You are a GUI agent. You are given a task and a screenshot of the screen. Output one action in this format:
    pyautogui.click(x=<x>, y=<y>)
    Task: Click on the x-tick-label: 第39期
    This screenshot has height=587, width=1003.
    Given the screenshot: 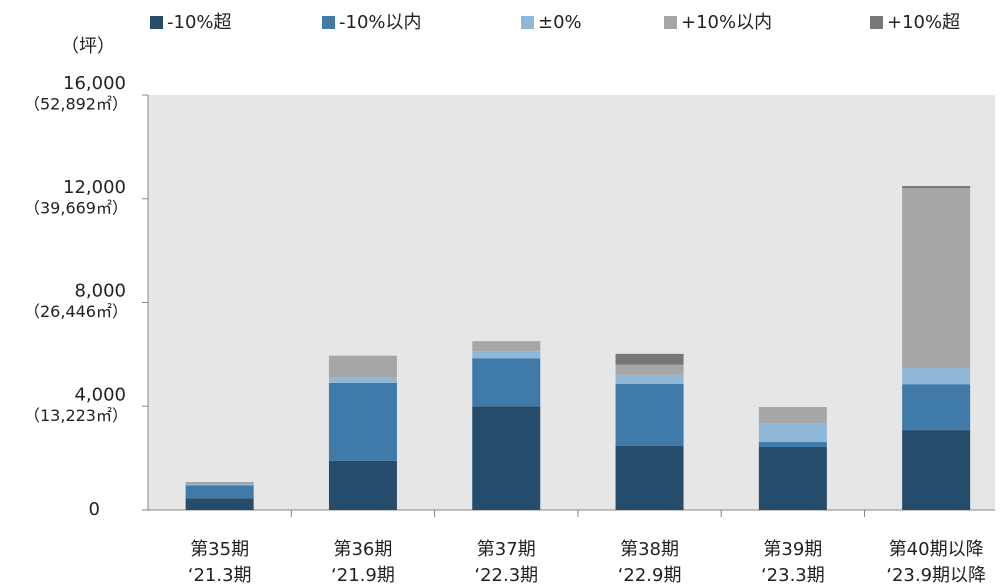 What is the action you would take?
    pyautogui.click(x=792, y=549)
    